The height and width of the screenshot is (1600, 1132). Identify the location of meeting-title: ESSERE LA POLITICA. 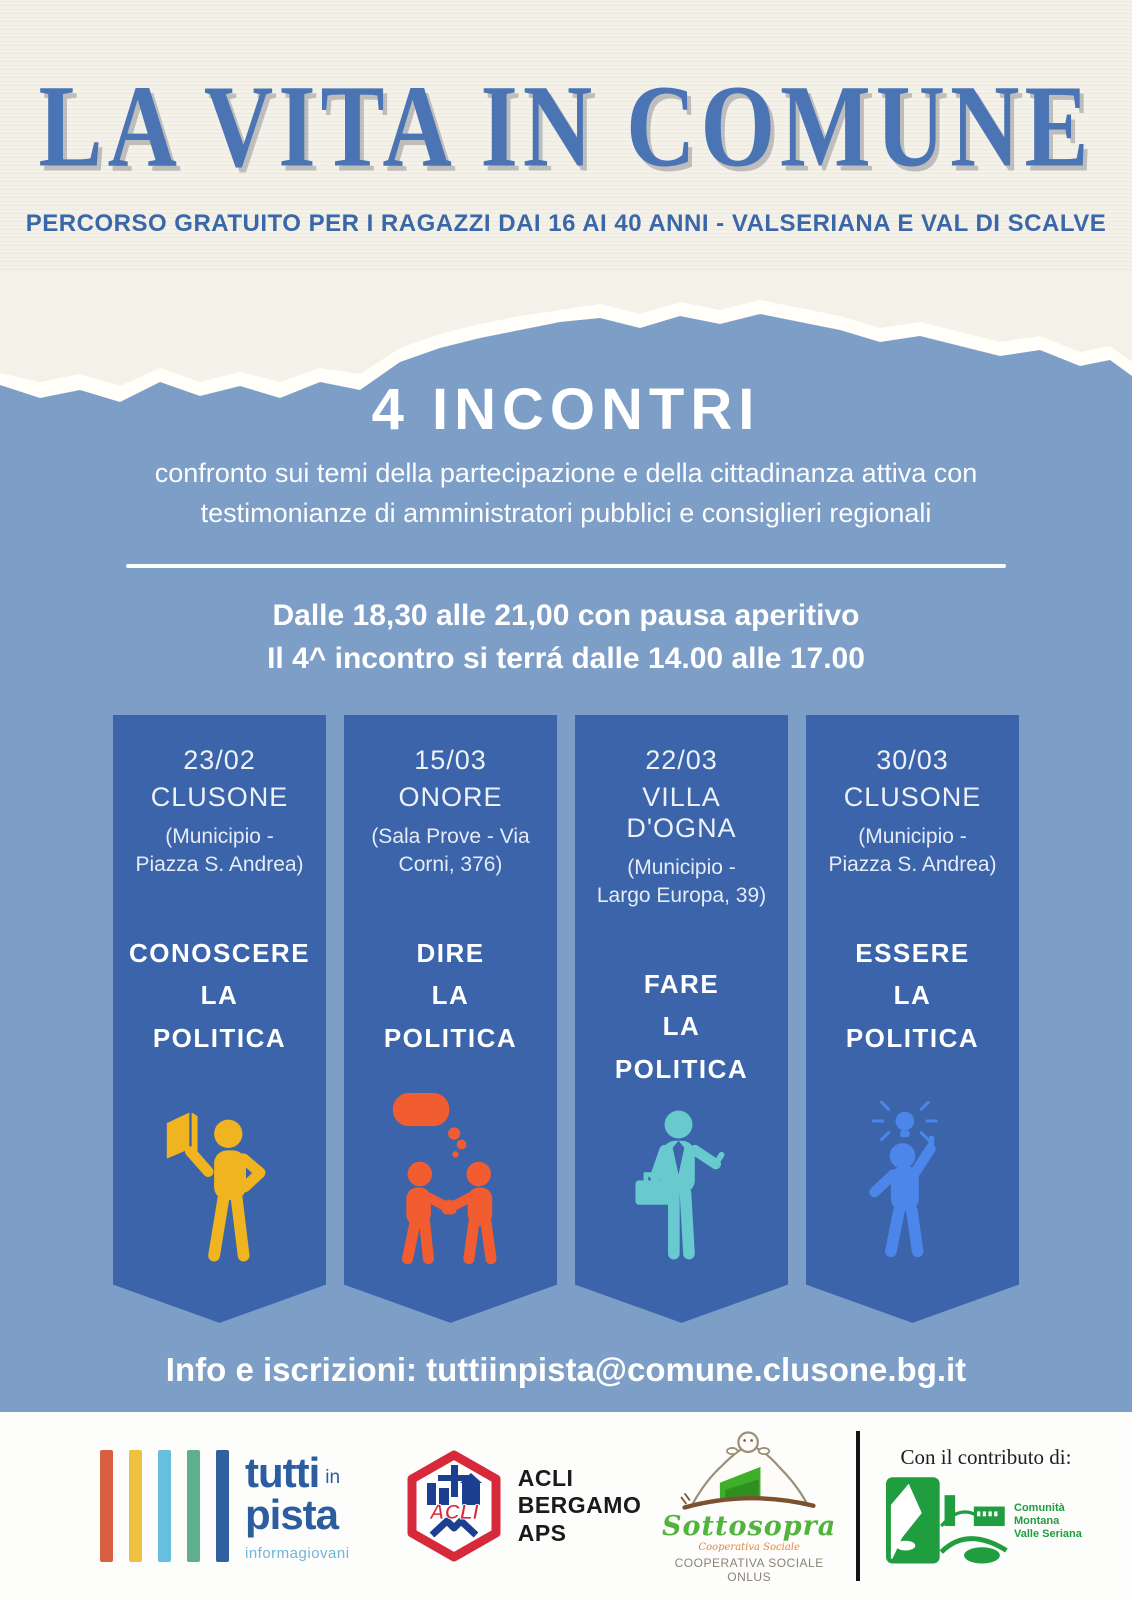
(912, 995).